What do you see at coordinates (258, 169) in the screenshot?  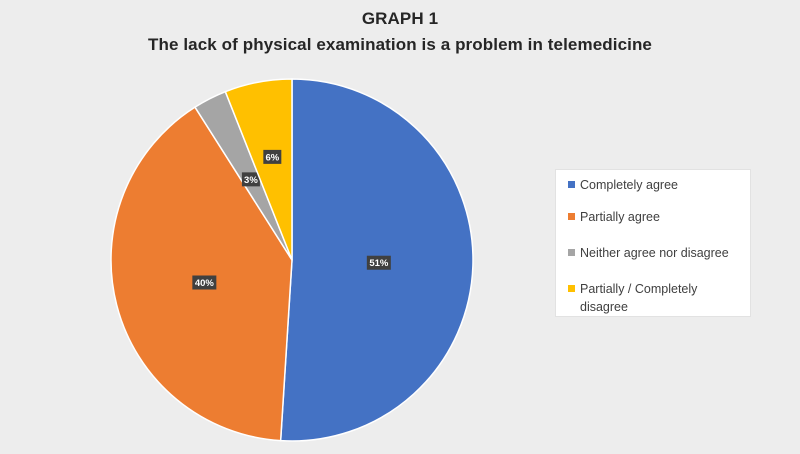 I see `pie-slice-partially-completely-disagree` at bounding box center [258, 169].